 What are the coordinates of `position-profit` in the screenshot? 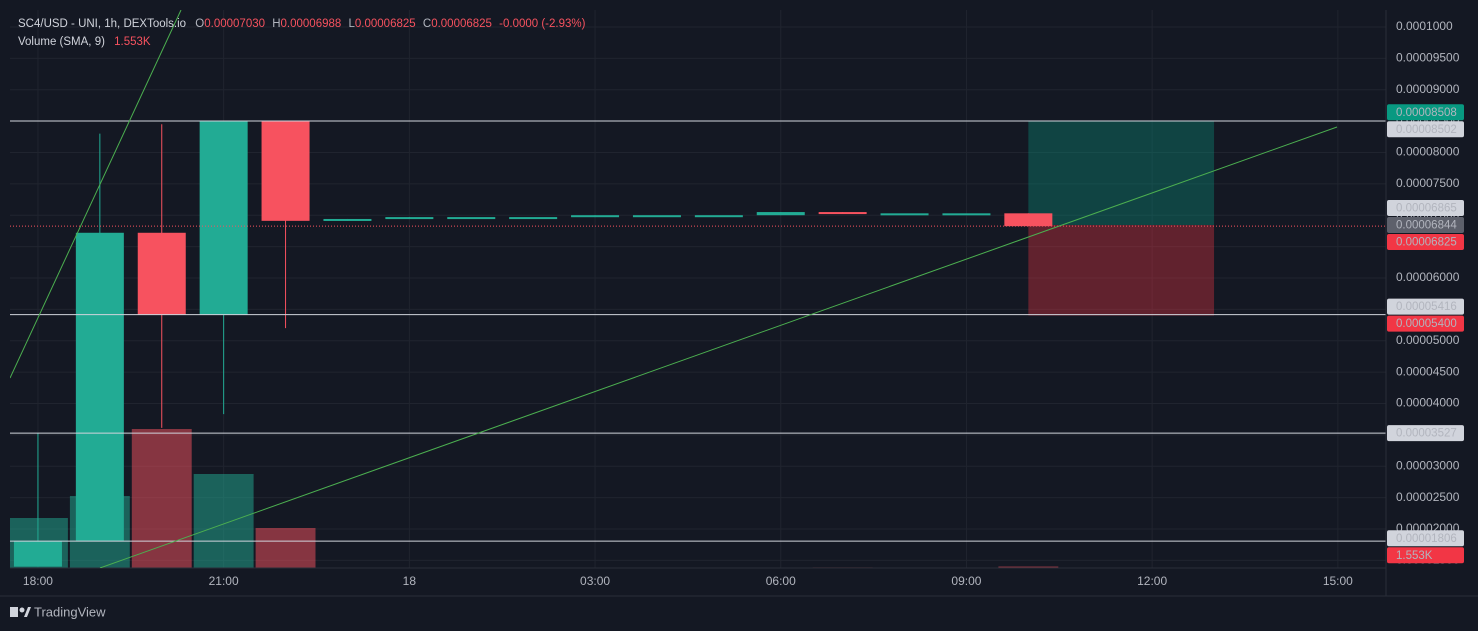 It's located at (1121, 172).